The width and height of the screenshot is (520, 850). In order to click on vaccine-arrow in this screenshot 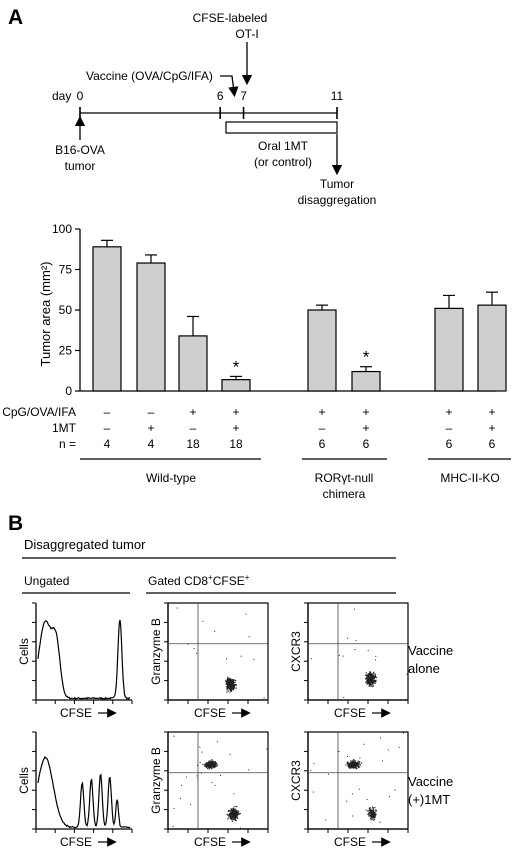, I will do `click(229, 86)`.